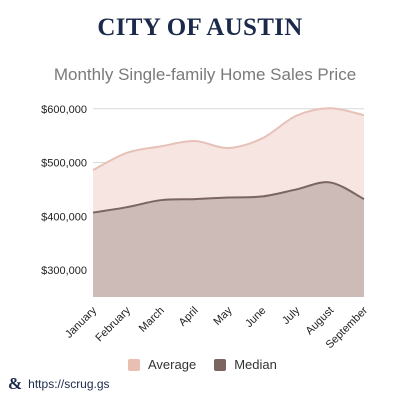  I want to click on y-tick-label: $600,000, so click(64, 110).